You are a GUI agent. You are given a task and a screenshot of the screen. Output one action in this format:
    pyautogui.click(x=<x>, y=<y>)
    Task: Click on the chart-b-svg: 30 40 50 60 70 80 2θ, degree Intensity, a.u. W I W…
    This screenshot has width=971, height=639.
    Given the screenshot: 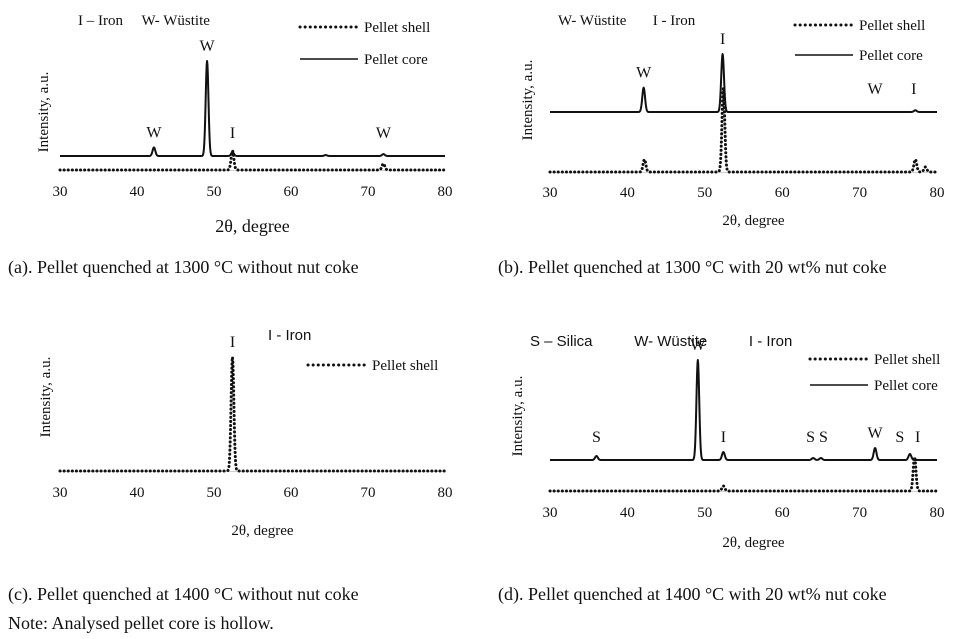 What is the action you would take?
    pyautogui.click(x=732, y=121)
    